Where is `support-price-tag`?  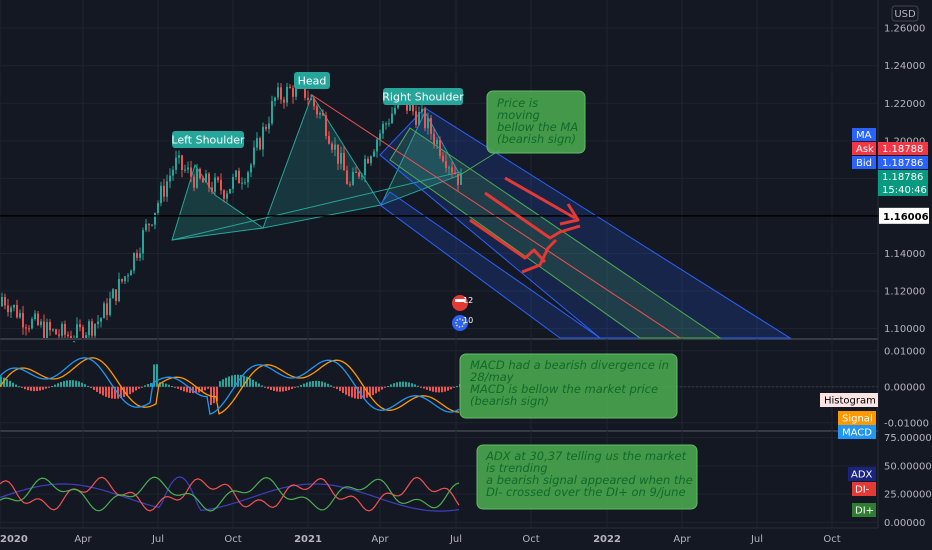 support-price-tag is located at coordinates (904, 215).